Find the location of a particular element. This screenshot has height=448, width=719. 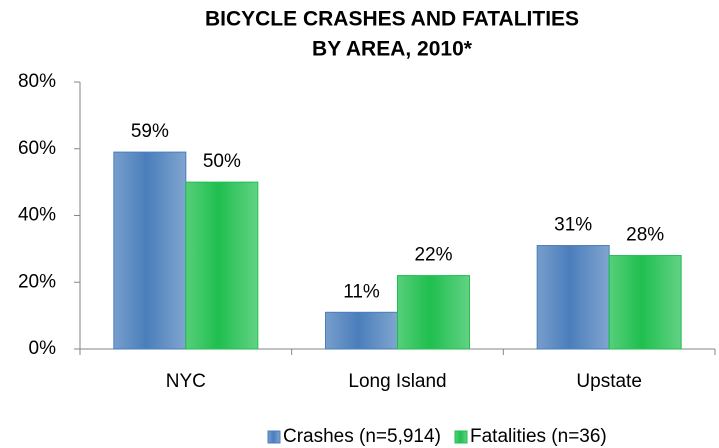

value-label: 59% is located at coordinates (150, 131).